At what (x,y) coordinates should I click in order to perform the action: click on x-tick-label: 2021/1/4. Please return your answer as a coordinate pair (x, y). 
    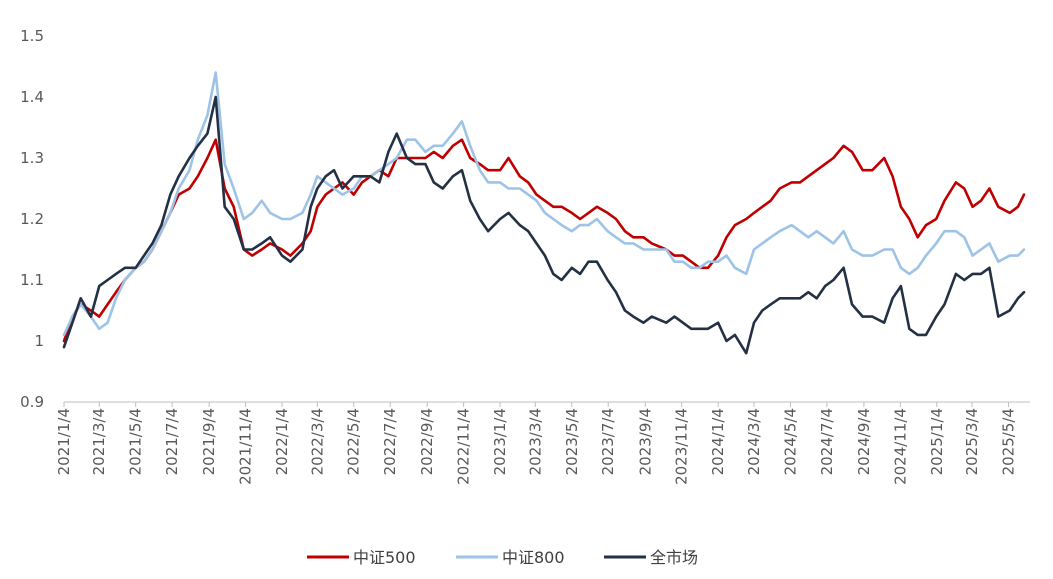
    Looking at the image, I should click on (64, 441).